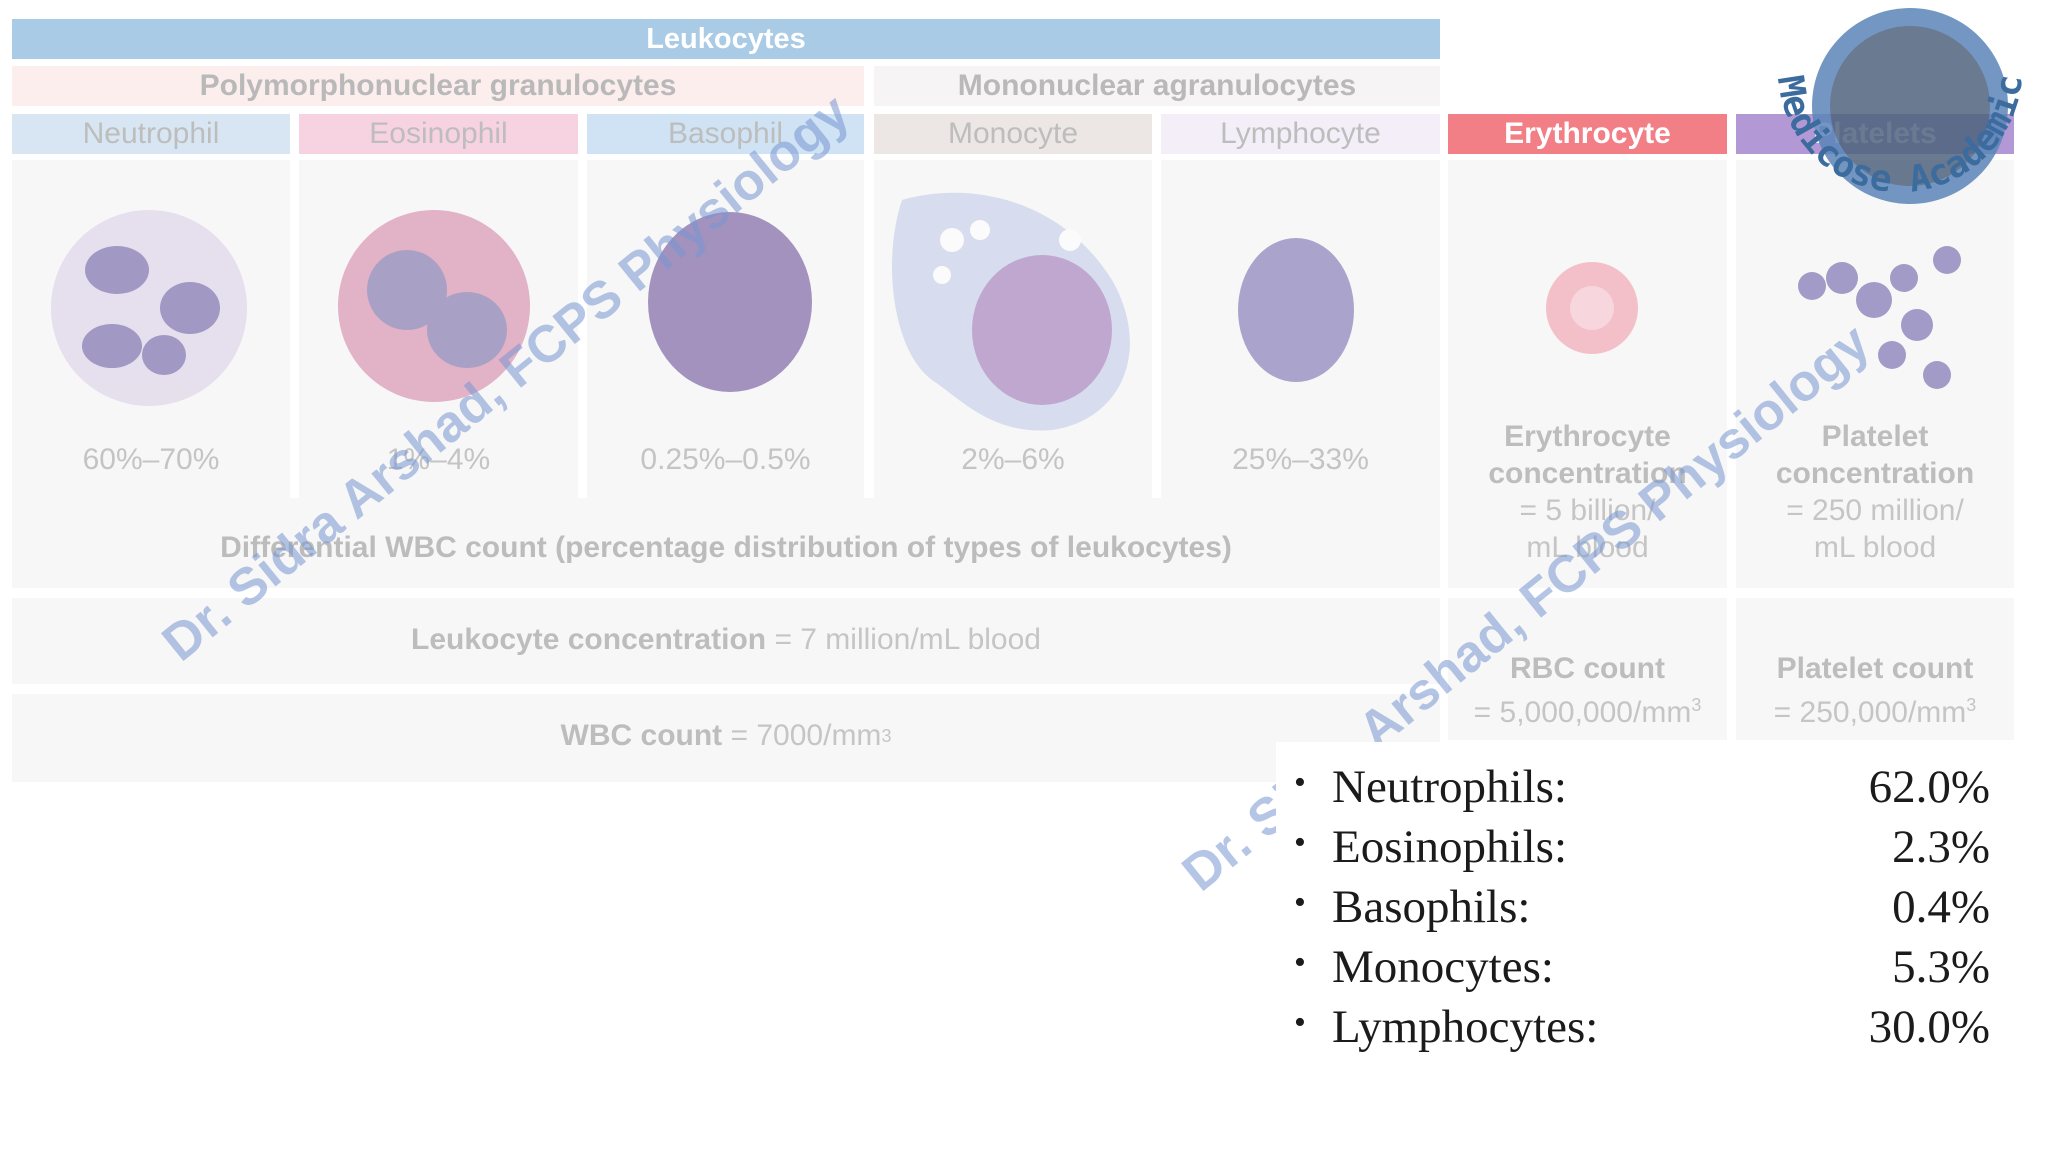  Describe the element at coordinates (1644, 850) in the screenshot. I see `list-item: • Eosinophils: 2.3%` at that location.